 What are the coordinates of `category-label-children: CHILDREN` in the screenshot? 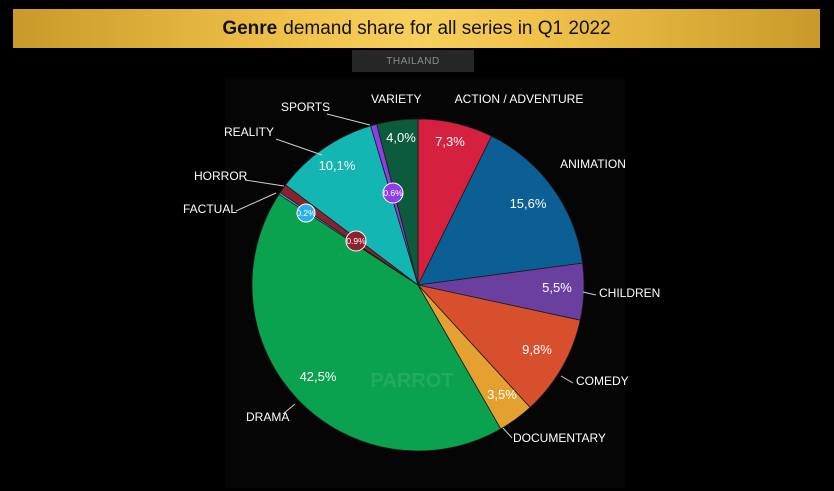 It's located at (629, 293).